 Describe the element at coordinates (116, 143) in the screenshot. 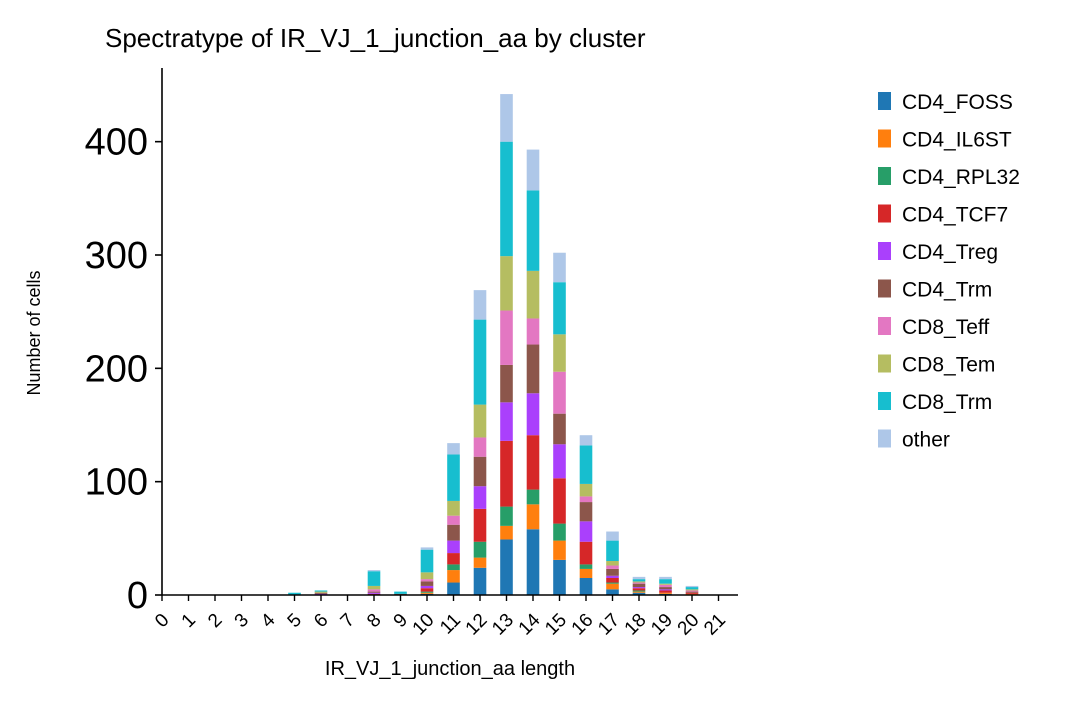

I see `y-tick-label: 400` at that location.